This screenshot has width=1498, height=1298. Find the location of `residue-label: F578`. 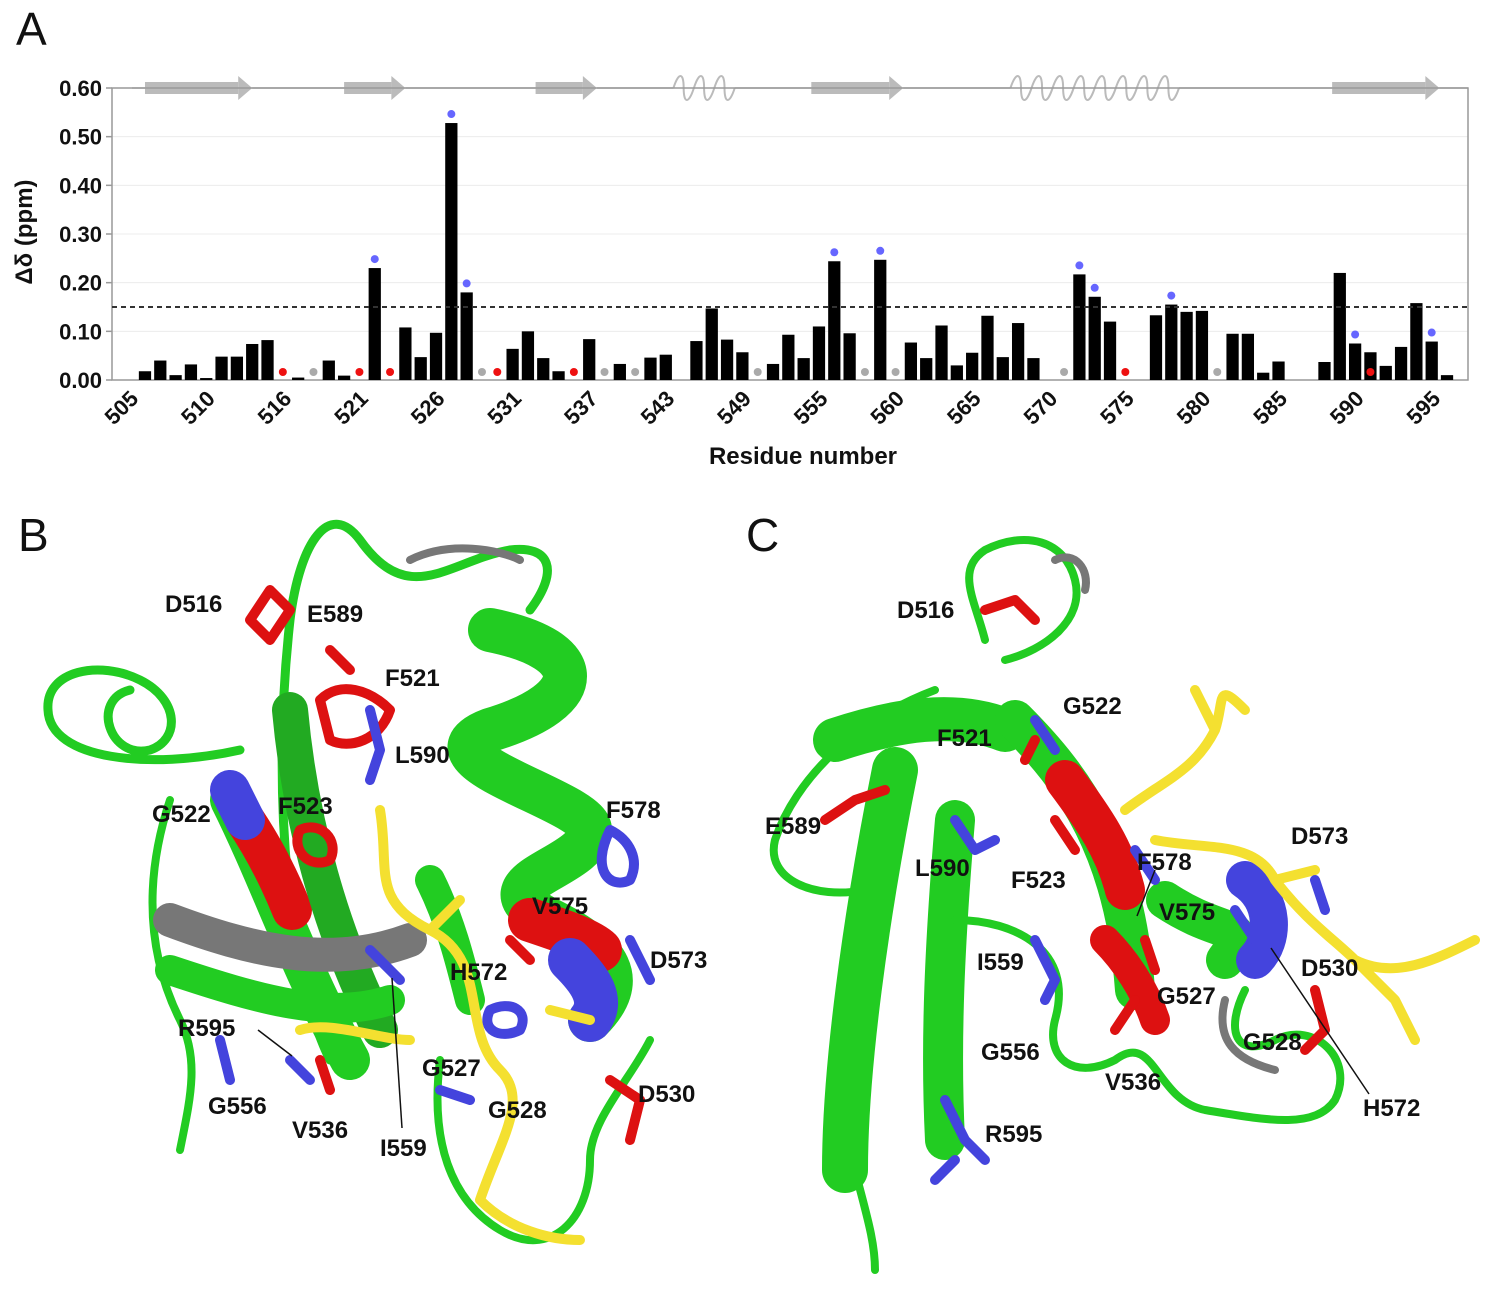

residue-label: F578 is located at coordinates (633, 810).